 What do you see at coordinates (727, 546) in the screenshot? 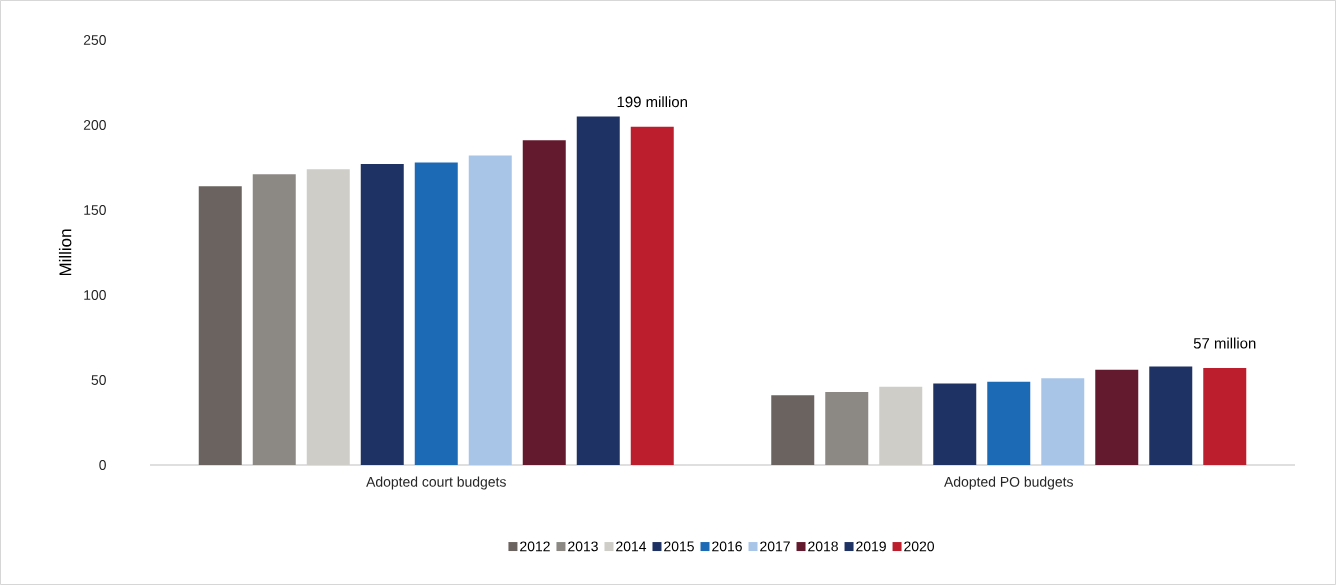
I see `legend-label: 2016` at bounding box center [727, 546].